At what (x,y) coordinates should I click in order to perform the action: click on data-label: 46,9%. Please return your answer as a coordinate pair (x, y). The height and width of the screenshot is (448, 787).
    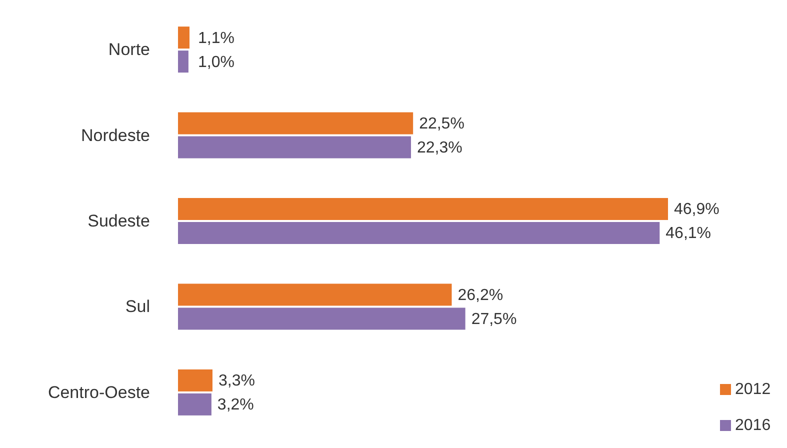
    Looking at the image, I should click on (697, 209).